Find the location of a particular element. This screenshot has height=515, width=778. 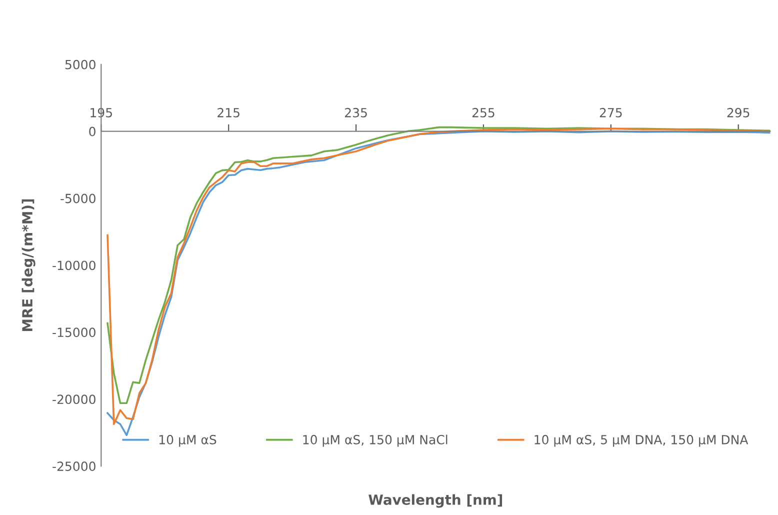

y-tick-label: -10000 is located at coordinates (74, 265).